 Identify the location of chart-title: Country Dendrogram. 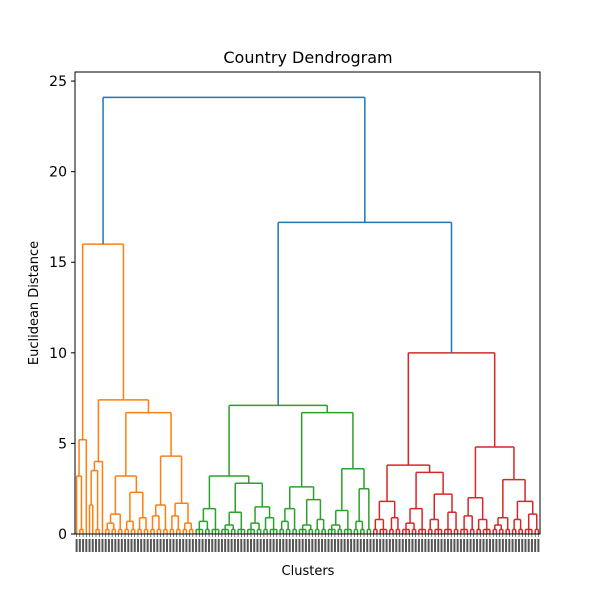
(307, 57).